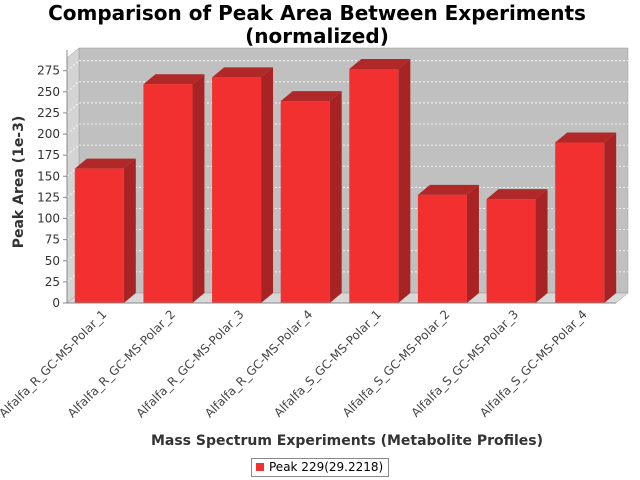 The image size is (640, 480). Describe the element at coordinates (48, 92) in the screenshot. I see `y-tick-label: 250` at that location.